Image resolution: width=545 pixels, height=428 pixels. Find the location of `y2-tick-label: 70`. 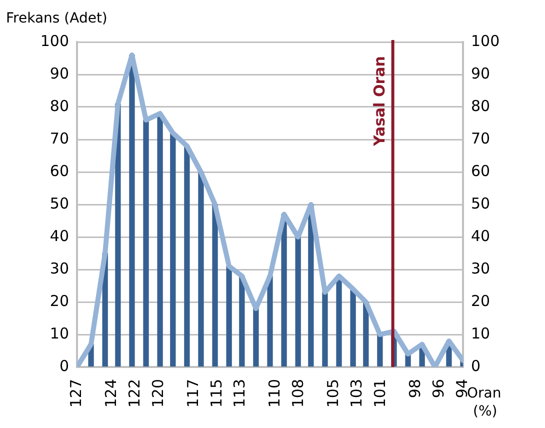

y2-tick-label: 70 is located at coordinates (480, 138).